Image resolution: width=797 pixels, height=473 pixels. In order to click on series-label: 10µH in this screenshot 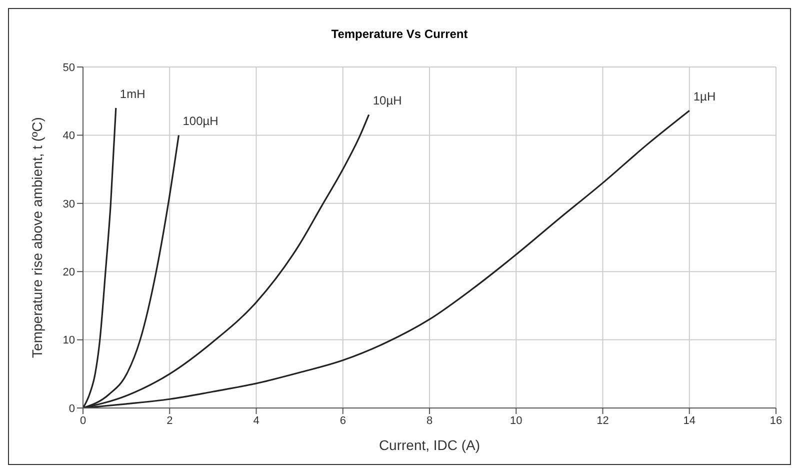, I will do `click(387, 101)`.